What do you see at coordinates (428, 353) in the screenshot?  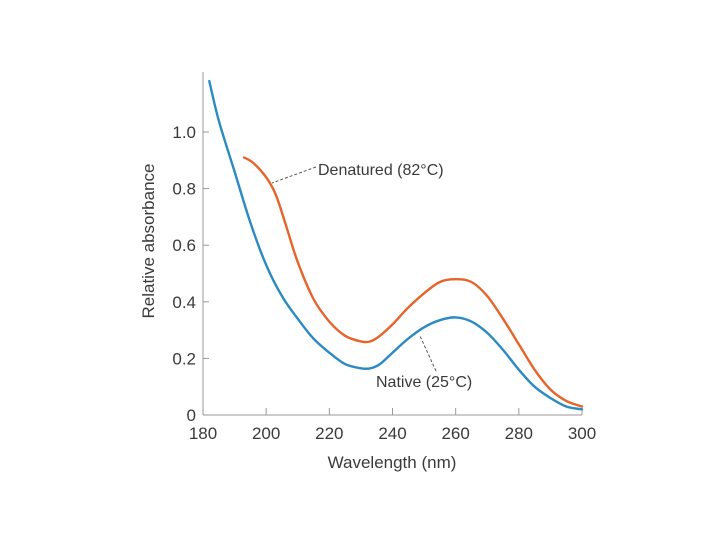 I see `native-leader-line` at bounding box center [428, 353].